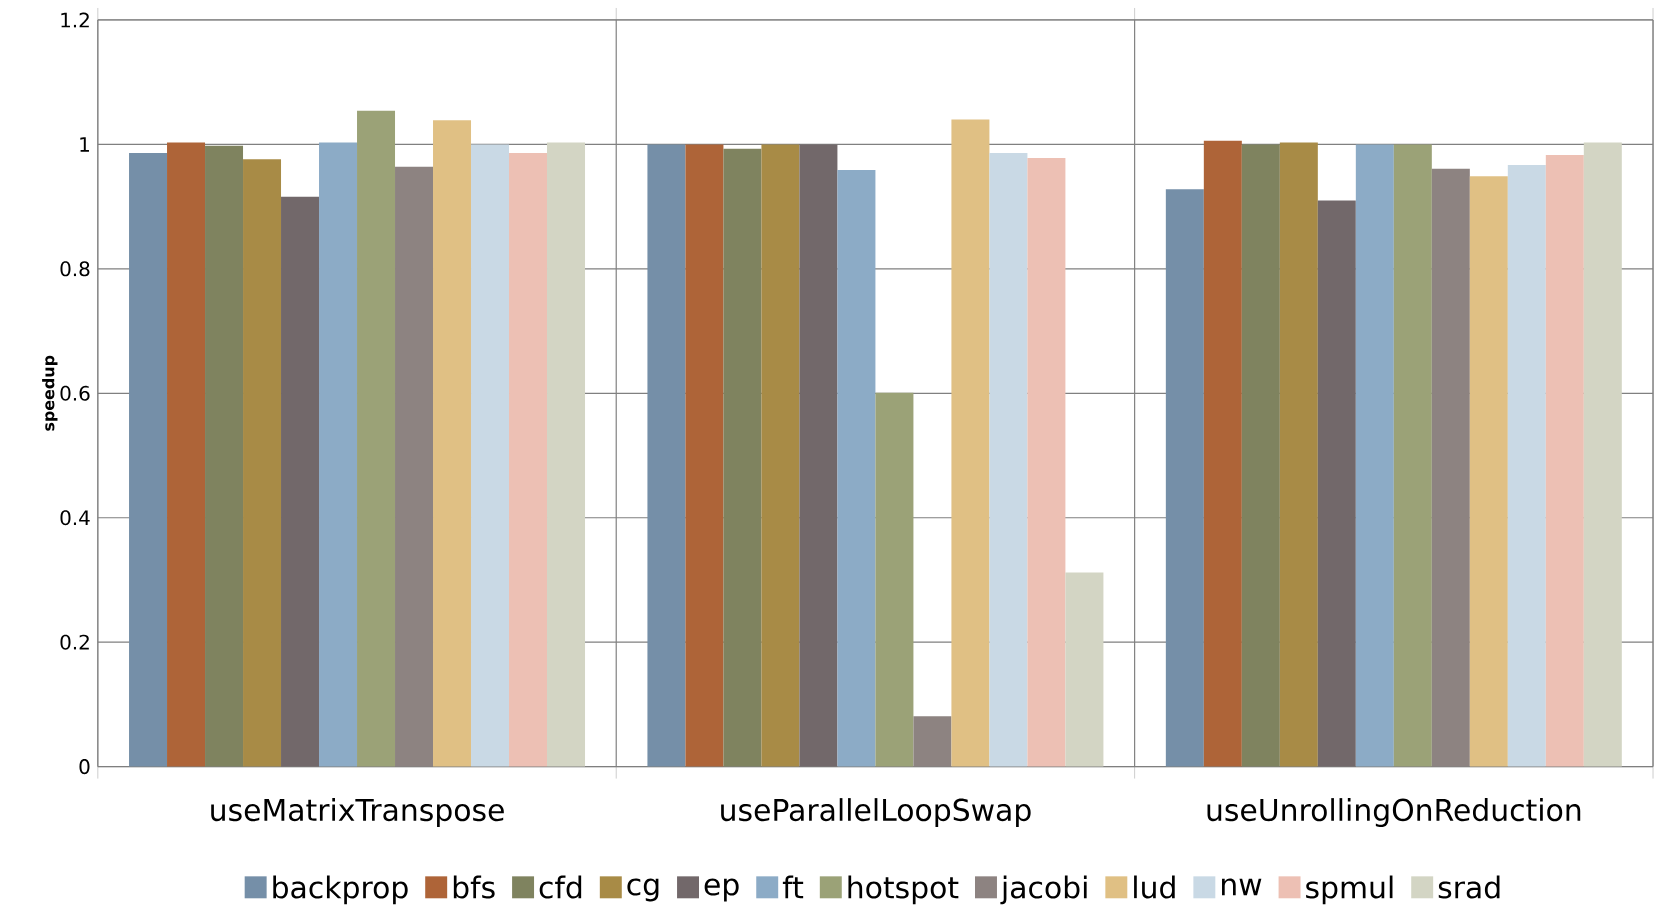  What do you see at coordinates (1469, 887) in the screenshot?
I see `legend-label: srad` at bounding box center [1469, 887].